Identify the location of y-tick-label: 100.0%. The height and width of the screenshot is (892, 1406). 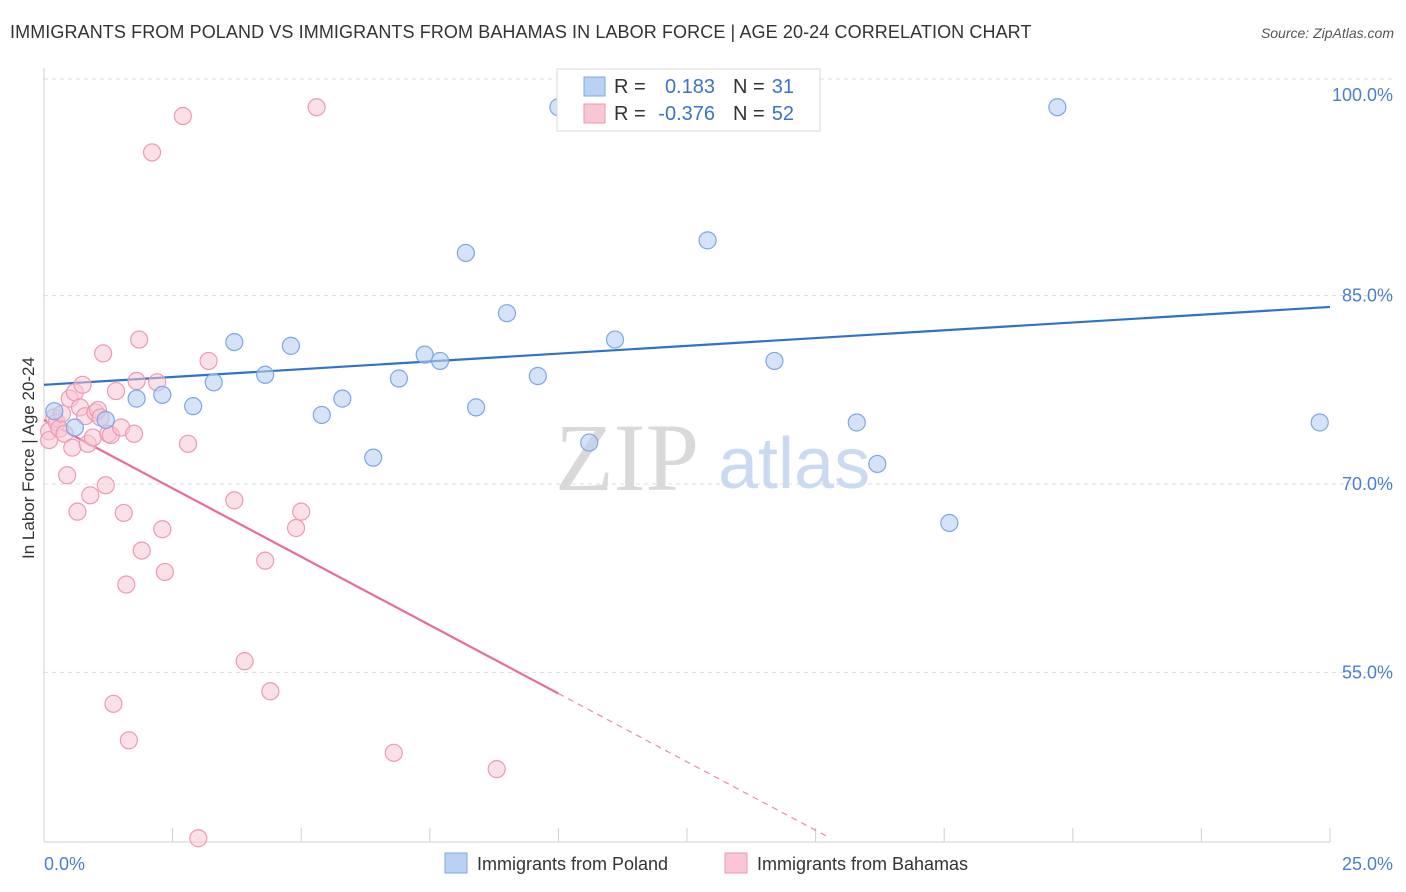
(1362, 95).